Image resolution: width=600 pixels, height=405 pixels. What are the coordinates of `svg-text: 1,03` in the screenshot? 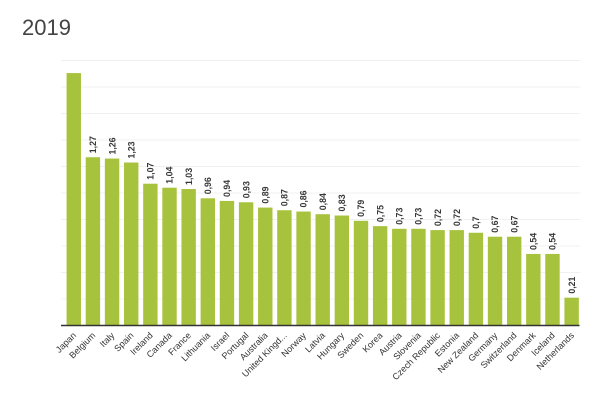 It's located at (189, 176).